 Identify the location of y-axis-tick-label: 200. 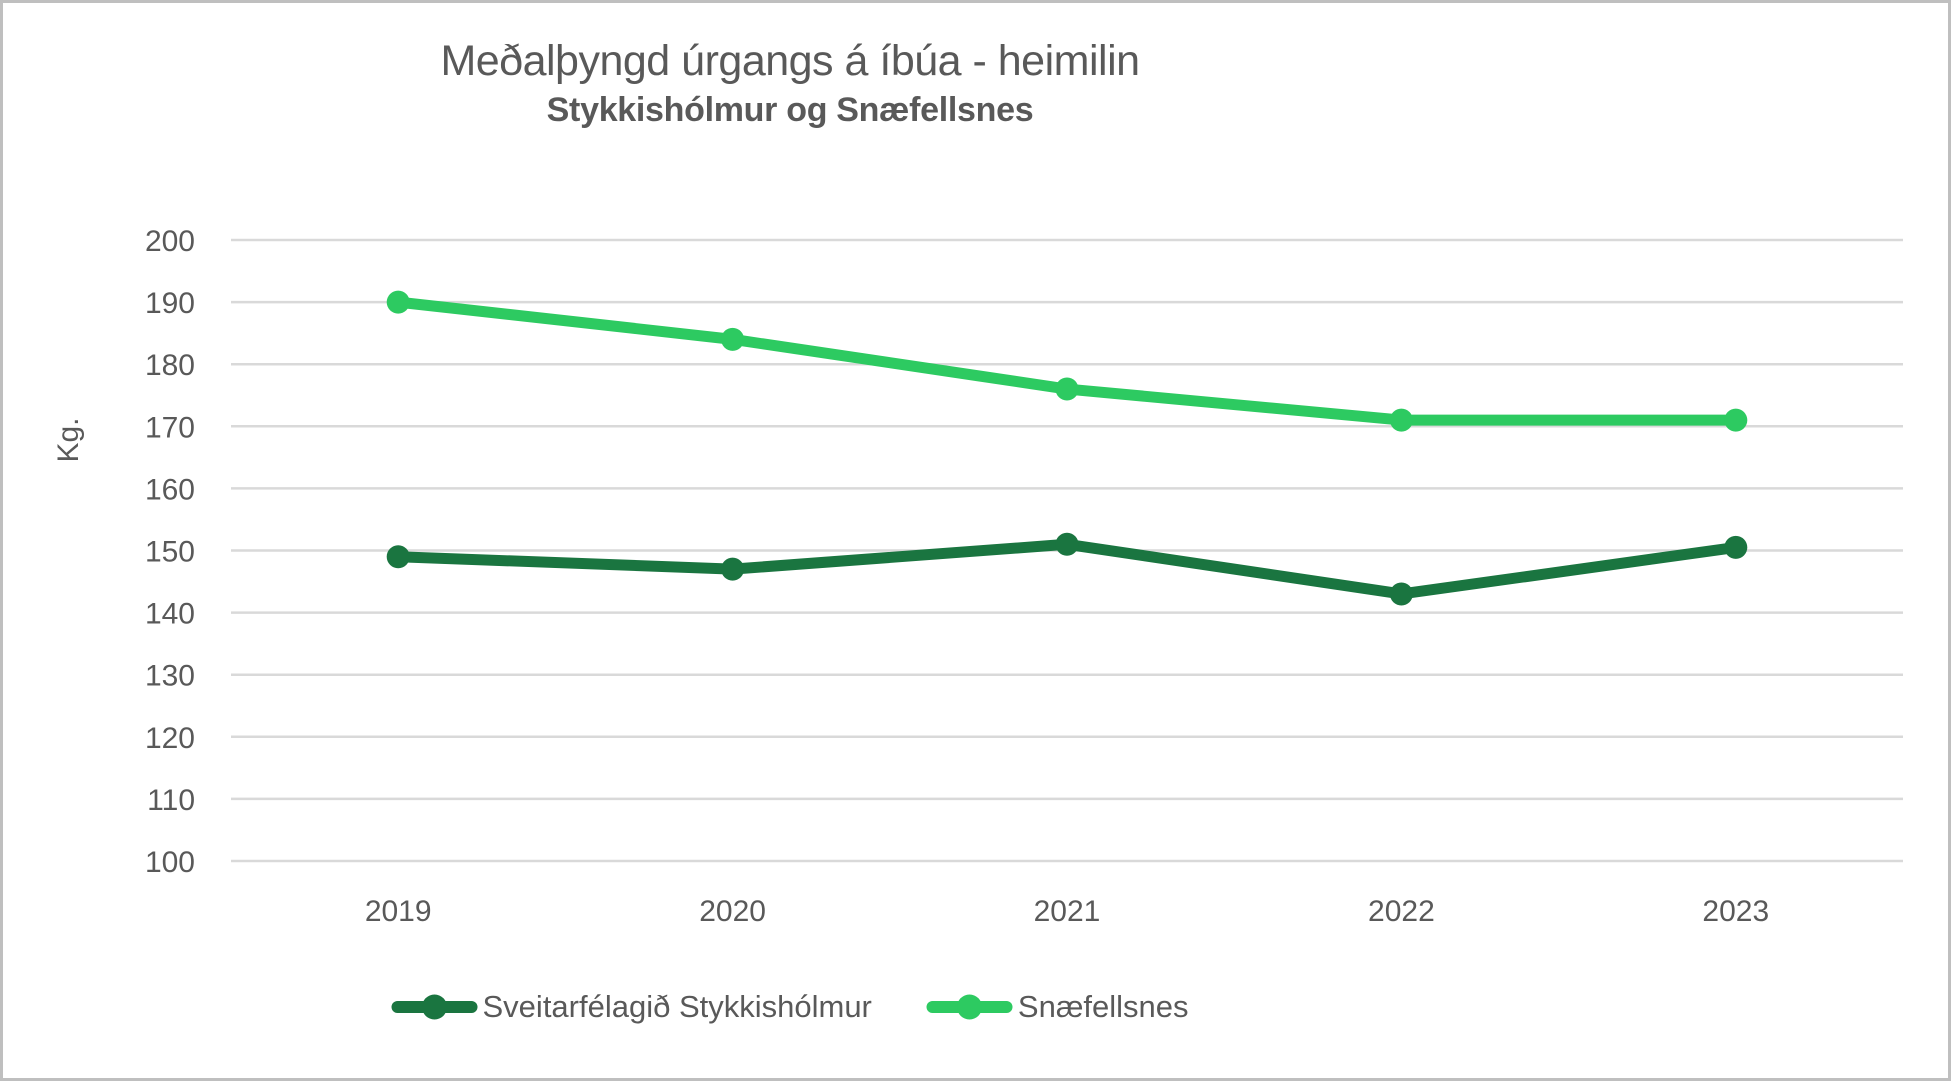
(170, 241).